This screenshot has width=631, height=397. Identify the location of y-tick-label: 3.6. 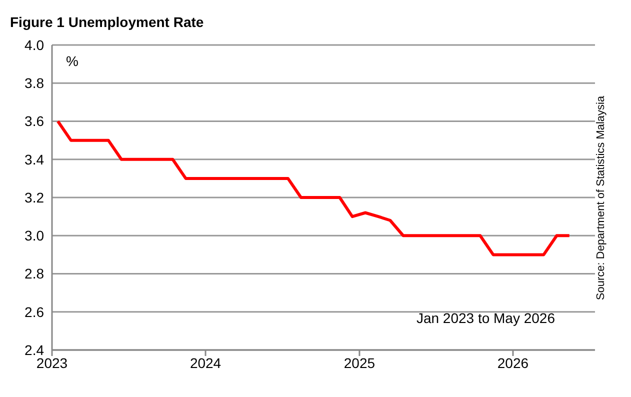
(34, 121).